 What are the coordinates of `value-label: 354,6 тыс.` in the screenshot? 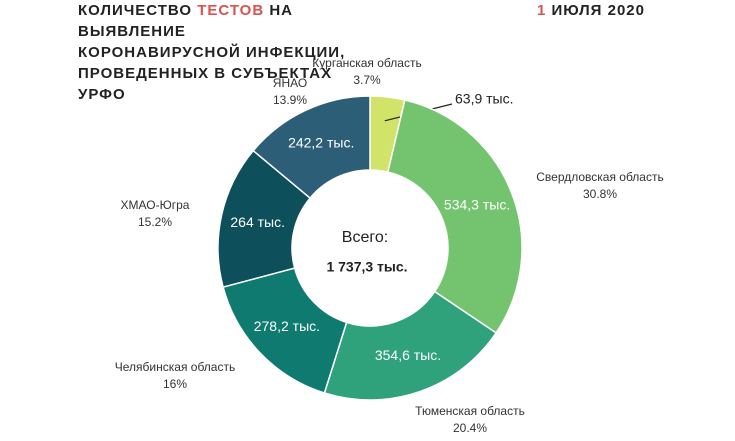 It's located at (408, 355).